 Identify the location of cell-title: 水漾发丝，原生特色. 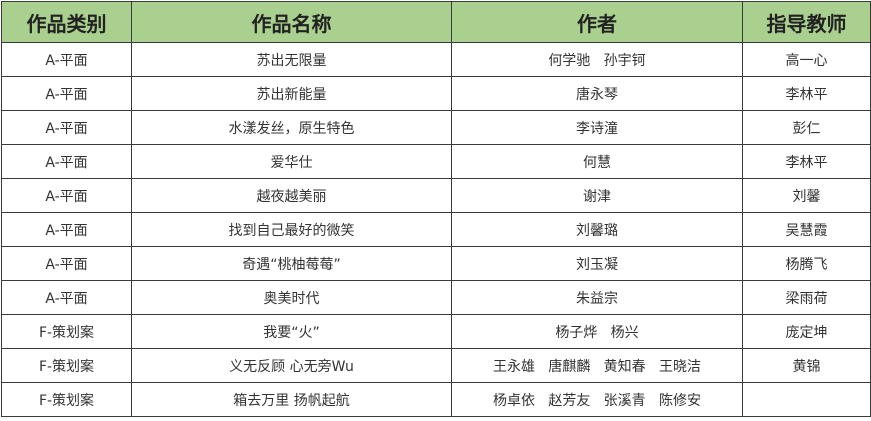
(291, 127).